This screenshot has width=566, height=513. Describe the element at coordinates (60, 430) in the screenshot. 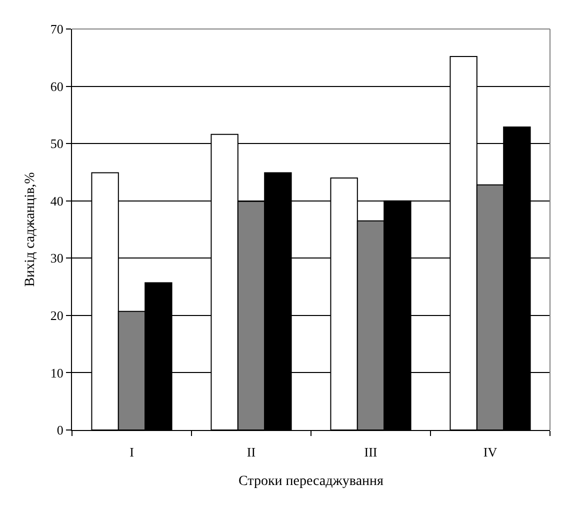

I see `y-tick-label: 0` at that location.